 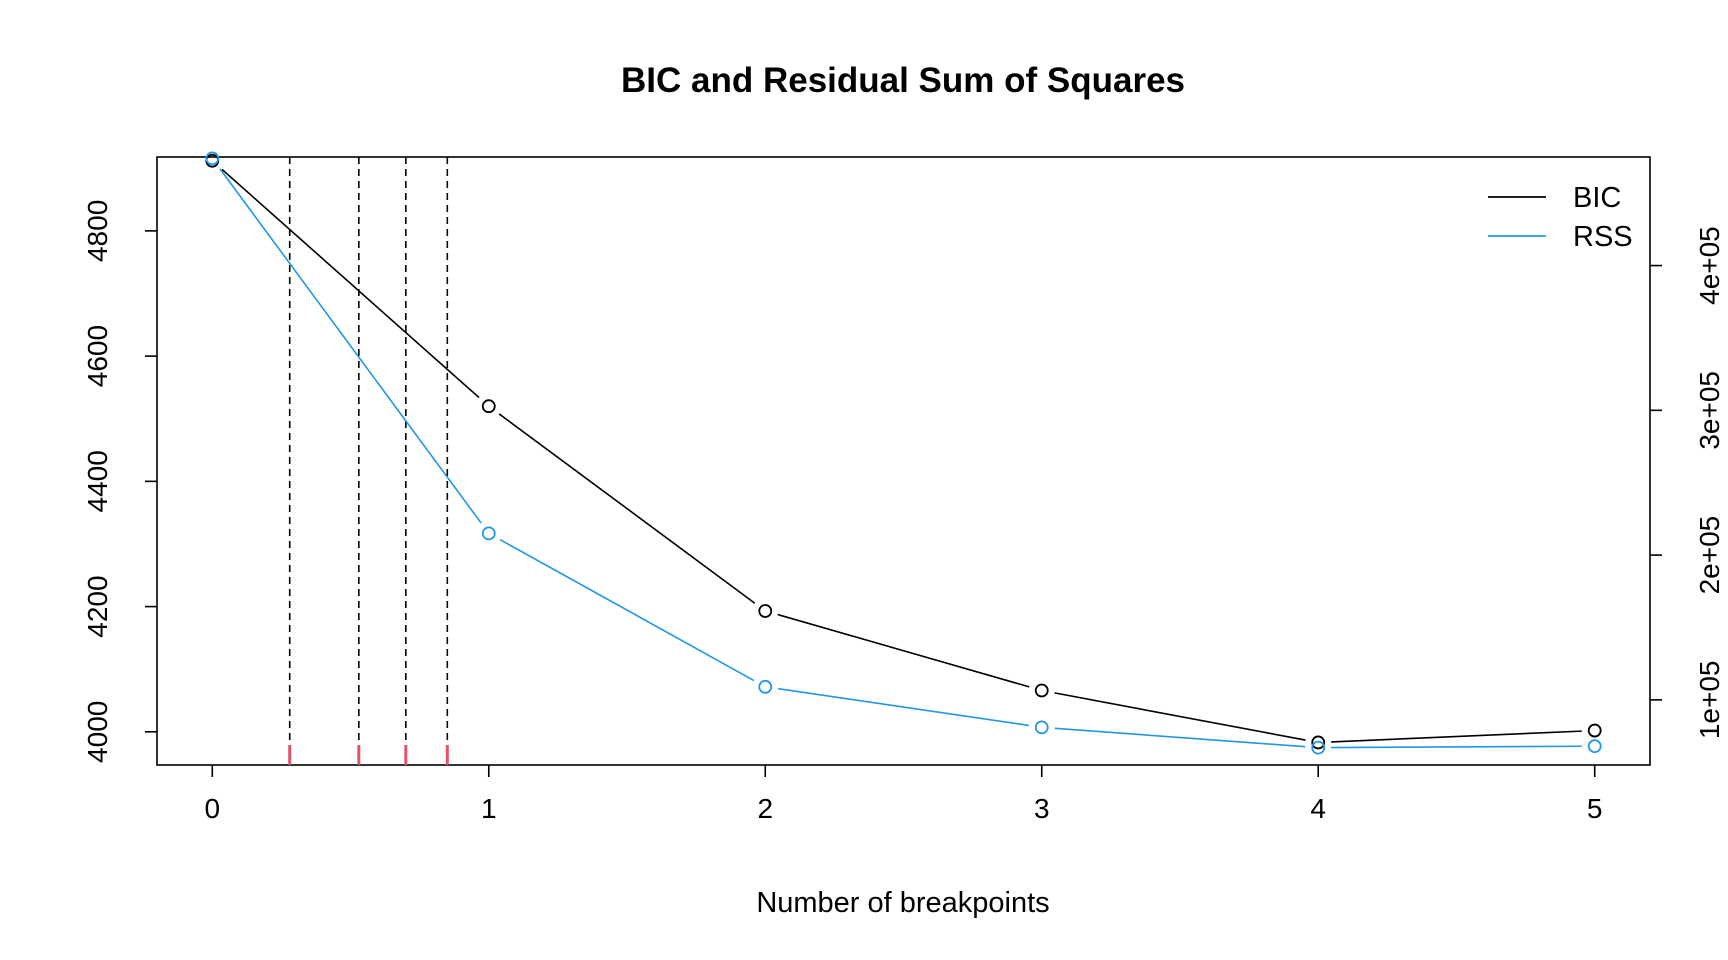 What do you see at coordinates (97, 606) in the screenshot?
I see `y-left-tick-label-1: 4200` at bounding box center [97, 606].